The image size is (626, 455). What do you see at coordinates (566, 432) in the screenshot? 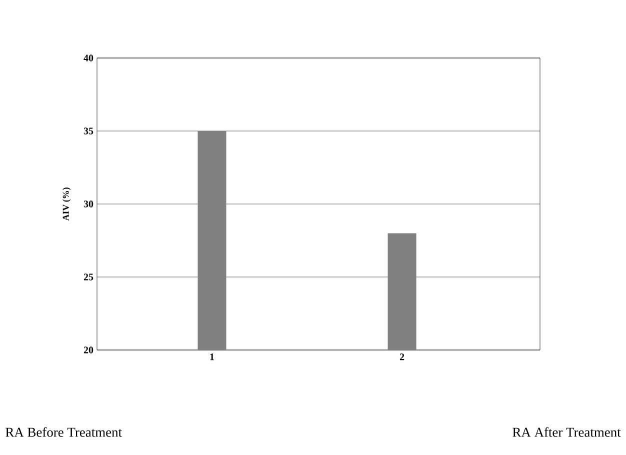
I see `text: RA After Treatment` at bounding box center [566, 432].